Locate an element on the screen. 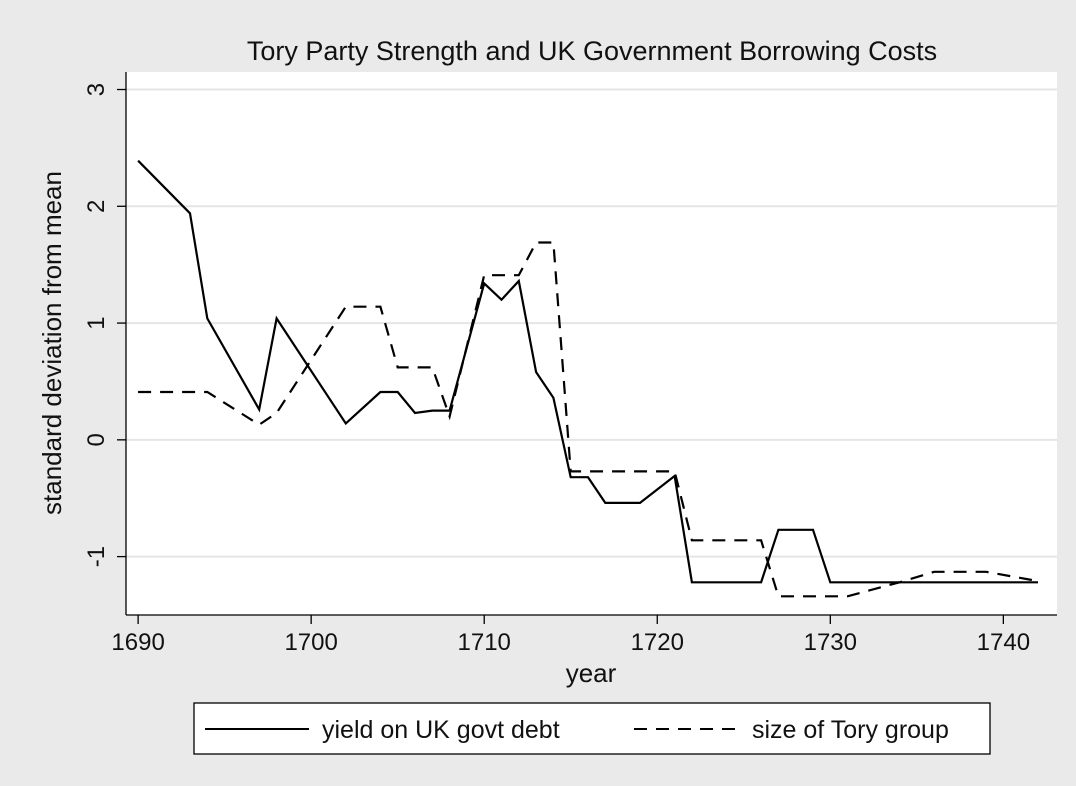 This screenshot has width=1076, height=786. x-axis-label: year is located at coordinates (591, 673).